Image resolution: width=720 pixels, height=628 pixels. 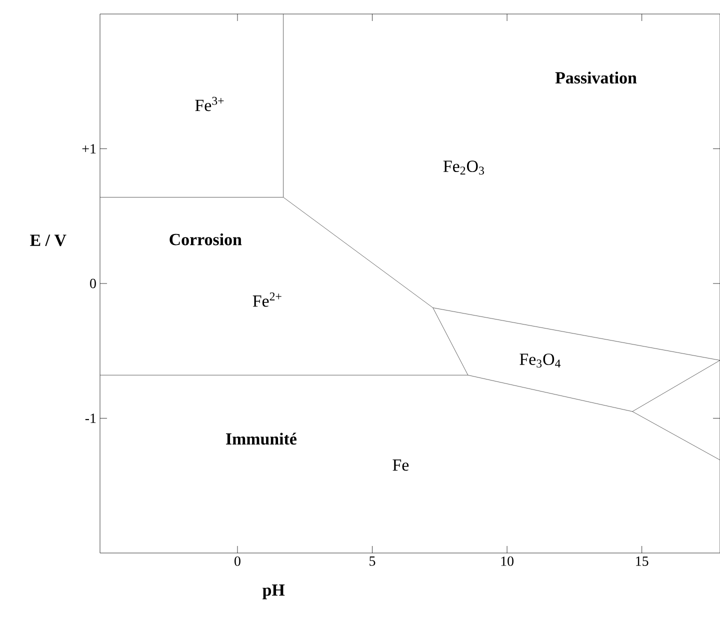 What do you see at coordinates (237, 561) in the screenshot?
I see `x-tick-label: 0` at bounding box center [237, 561].